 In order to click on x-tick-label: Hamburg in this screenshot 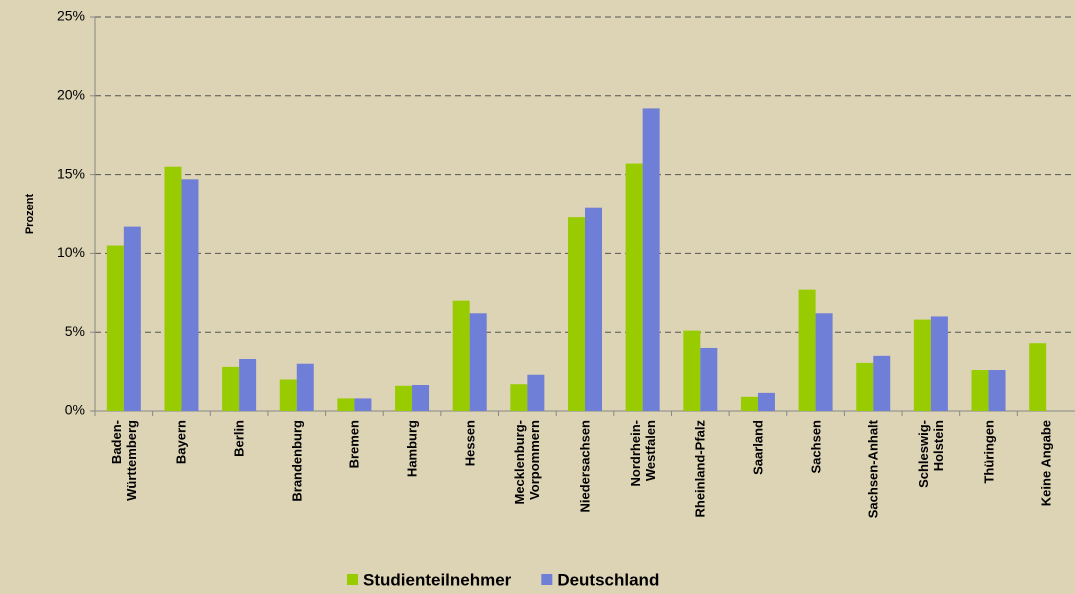, I will do `click(412, 449)`.